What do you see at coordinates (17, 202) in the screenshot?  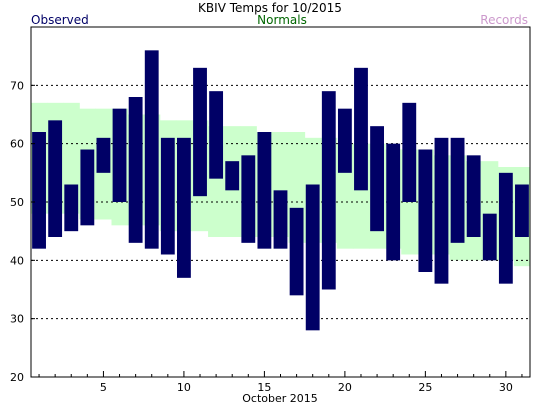 I see `y-tick-label-50: 50` at bounding box center [17, 202].